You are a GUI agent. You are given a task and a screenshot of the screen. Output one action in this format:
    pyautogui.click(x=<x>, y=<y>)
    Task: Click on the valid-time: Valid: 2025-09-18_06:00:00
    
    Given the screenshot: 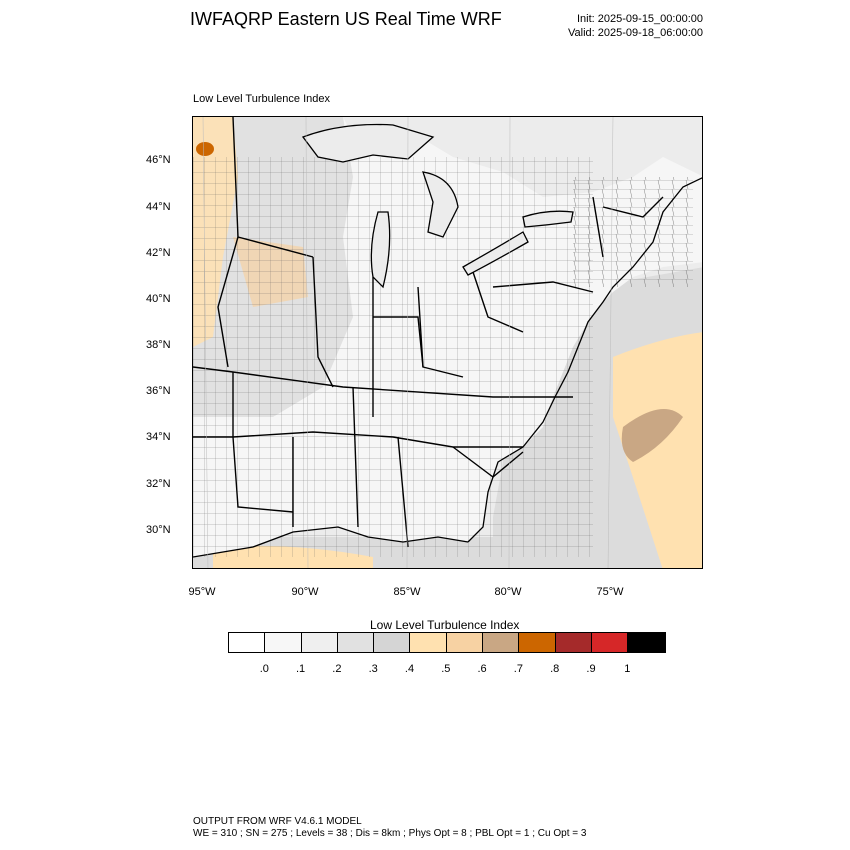 What is the action you would take?
    pyautogui.click(x=635, y=33)
    